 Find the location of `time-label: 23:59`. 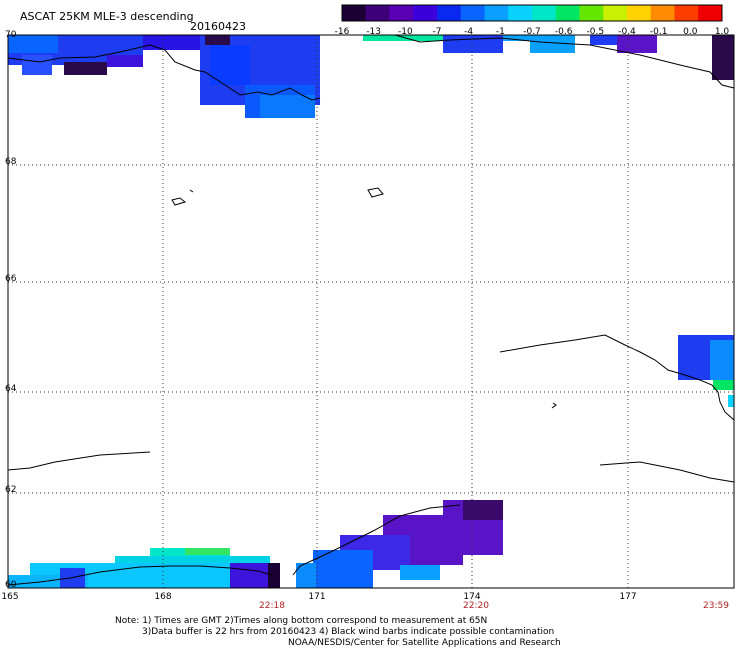

time-label: 23:59 is located at coordinates (716, 606).